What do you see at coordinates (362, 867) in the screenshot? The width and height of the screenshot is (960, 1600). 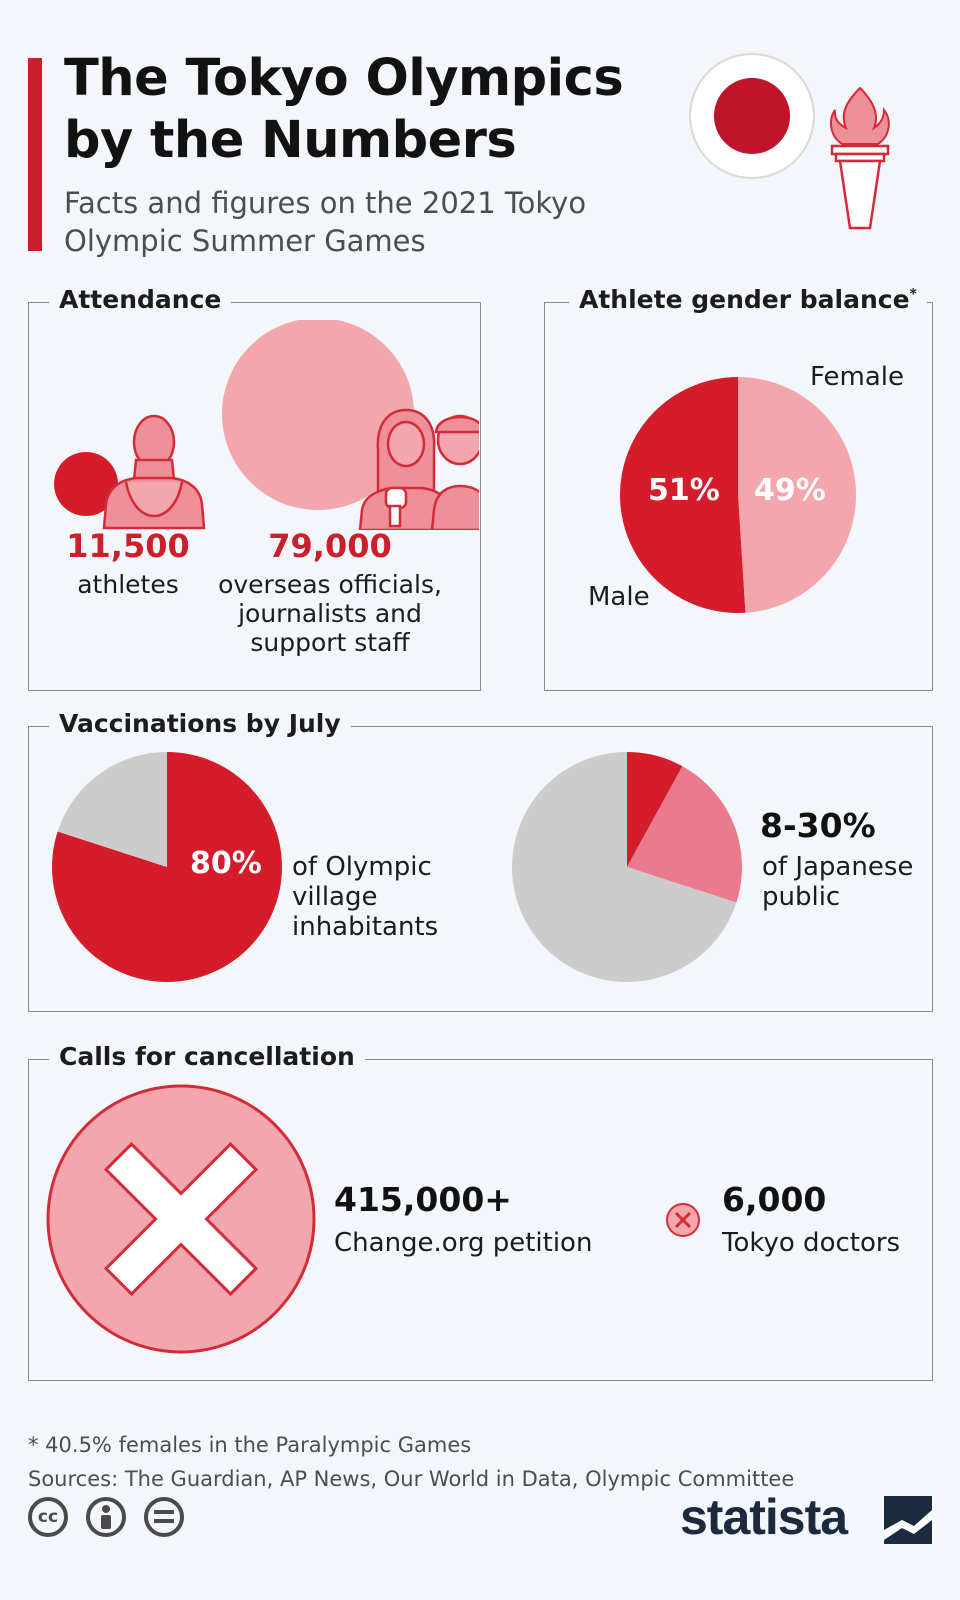 I see `village-text-line-1: of Olympic` at bounding box center [362, 867].